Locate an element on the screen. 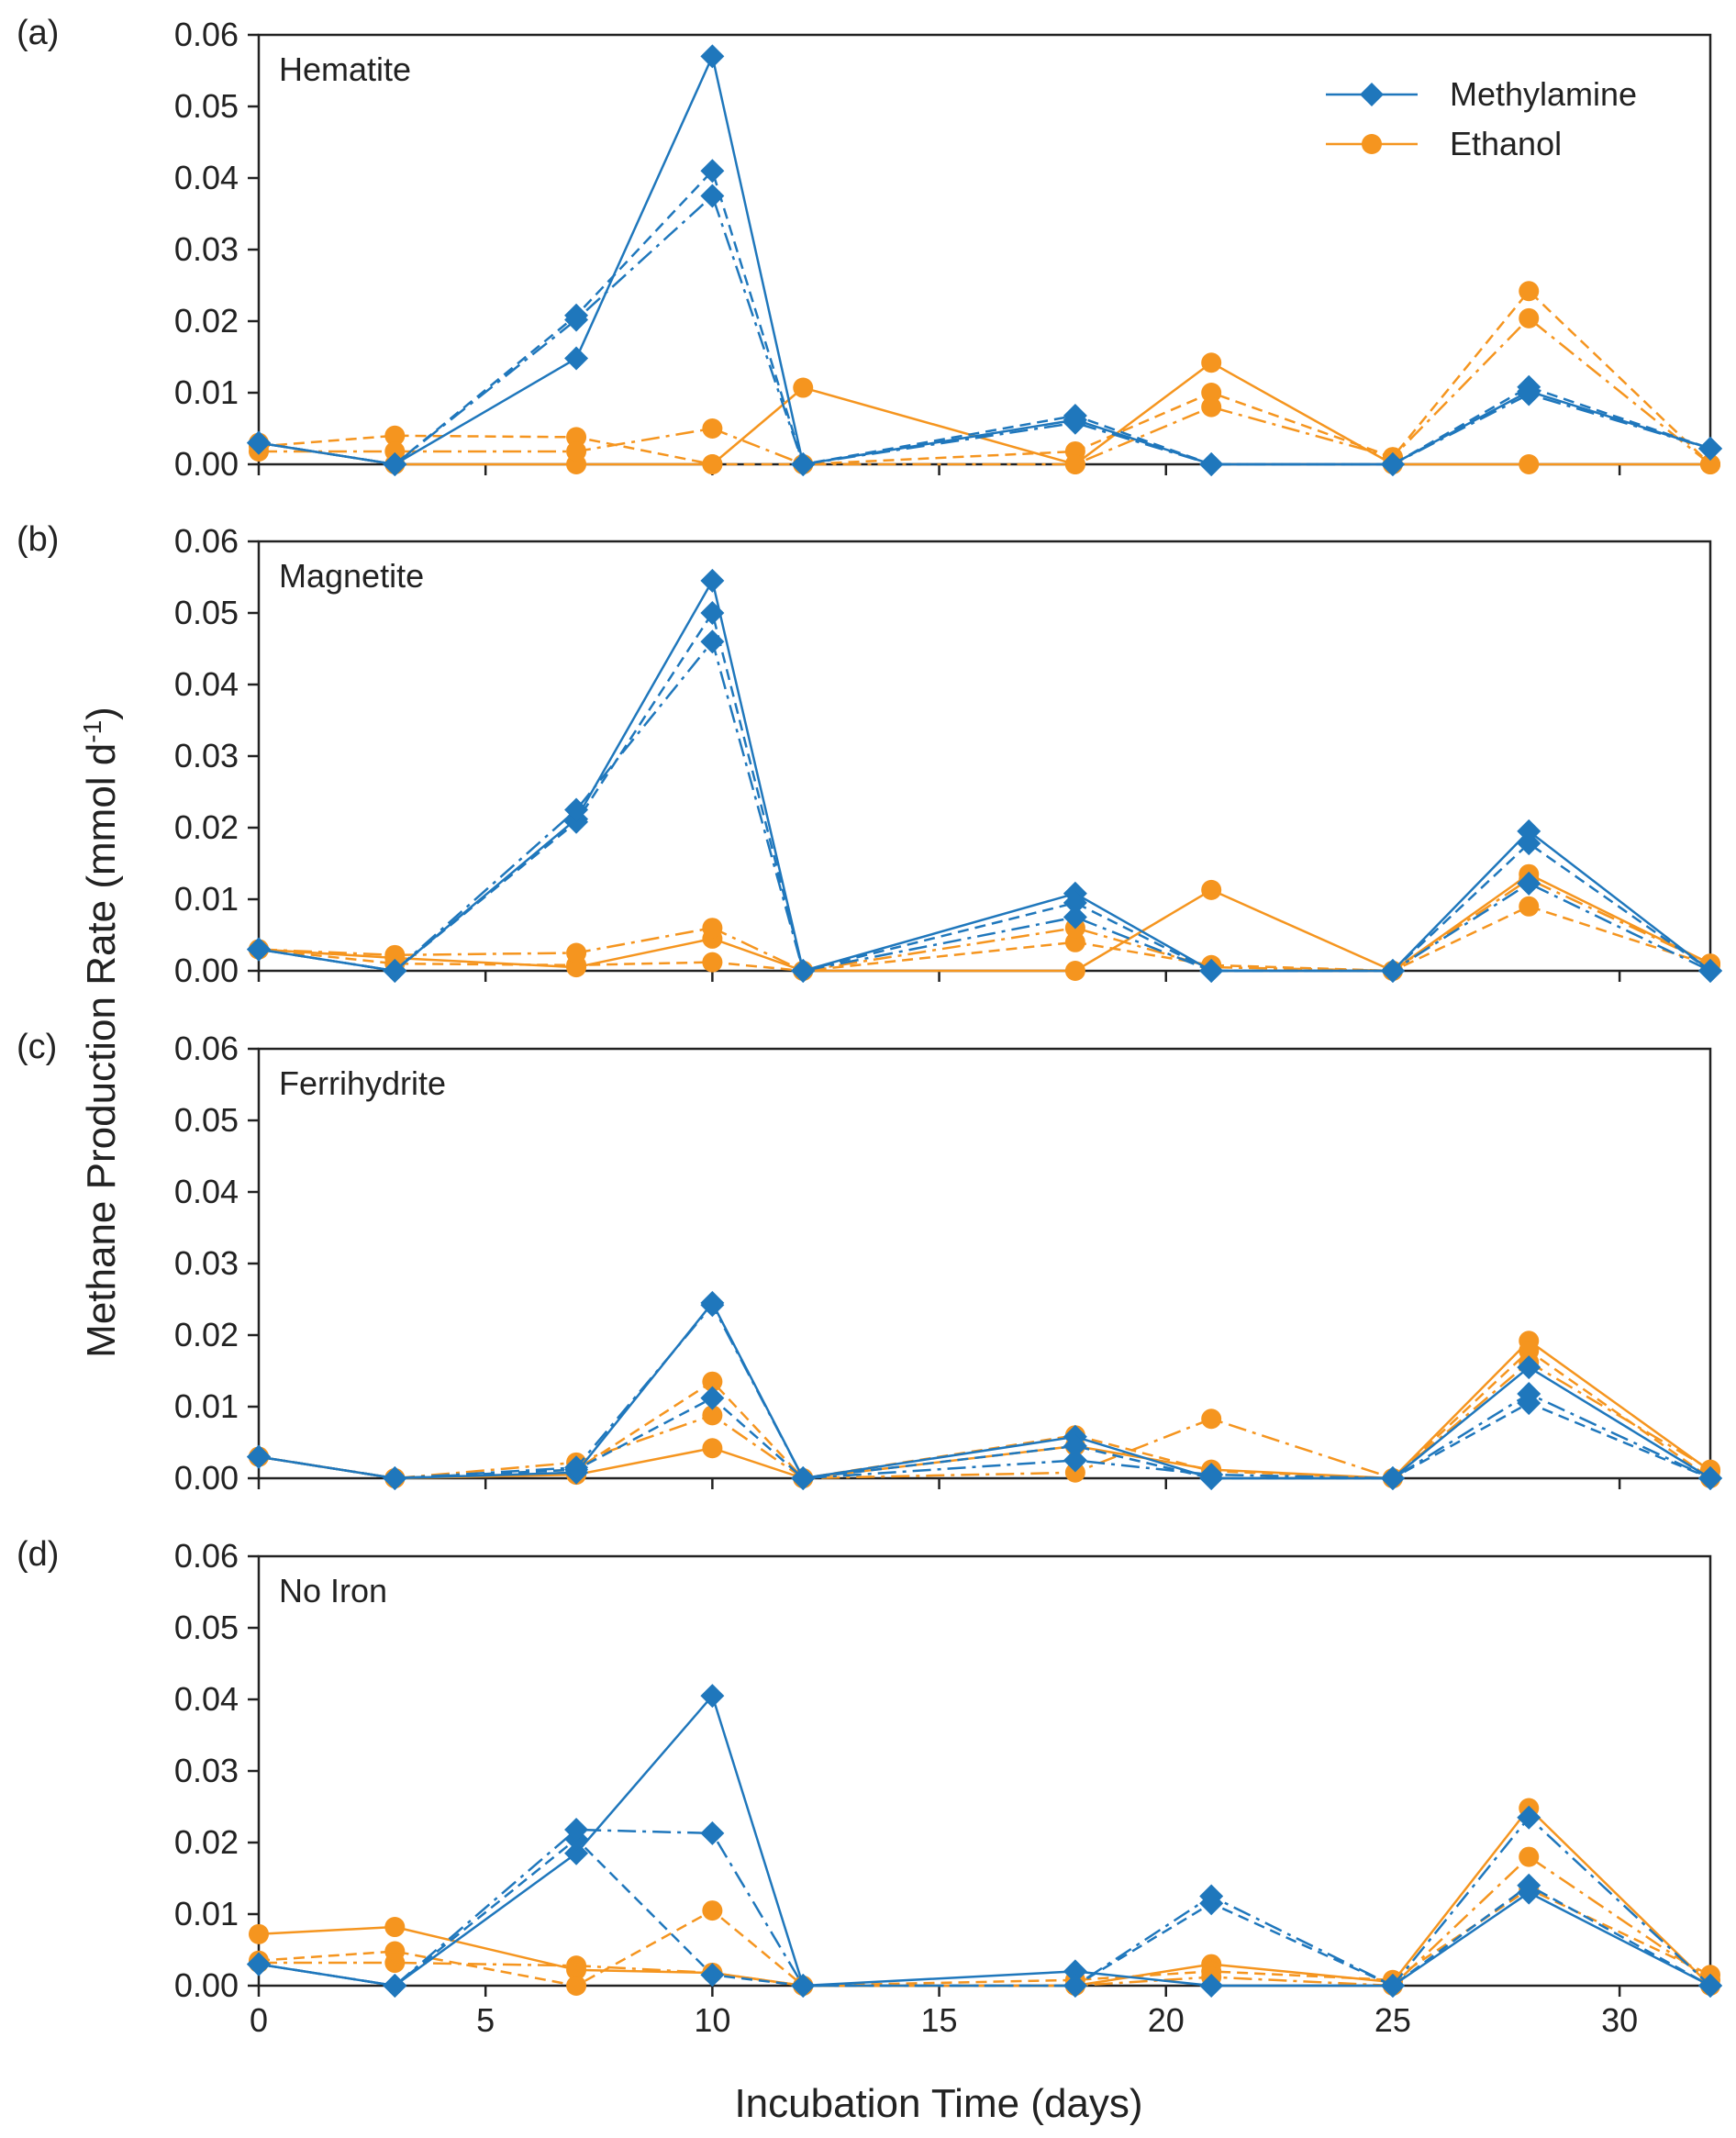  x-tick-label: 15 is located at coordinates (939, 2020).